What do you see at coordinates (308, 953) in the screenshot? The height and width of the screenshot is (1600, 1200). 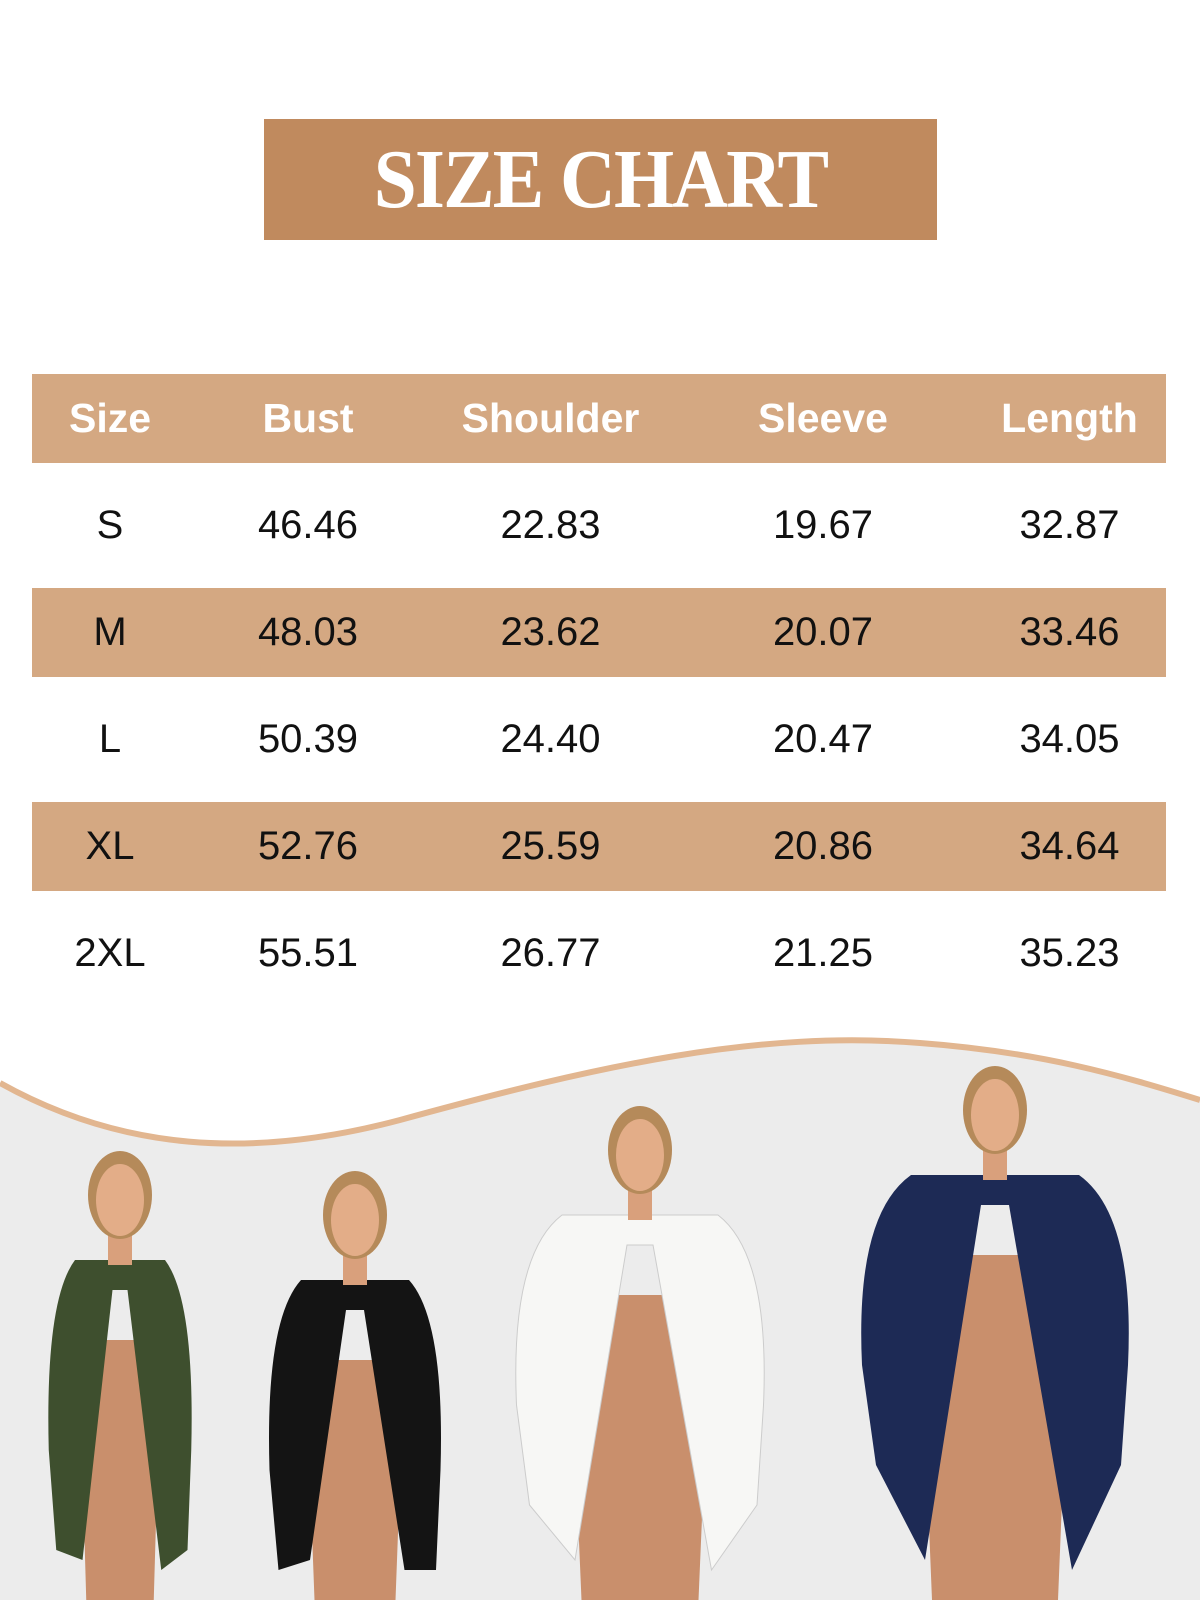 I see `cell-bust: 55.51` at bounding box center [308, 953].